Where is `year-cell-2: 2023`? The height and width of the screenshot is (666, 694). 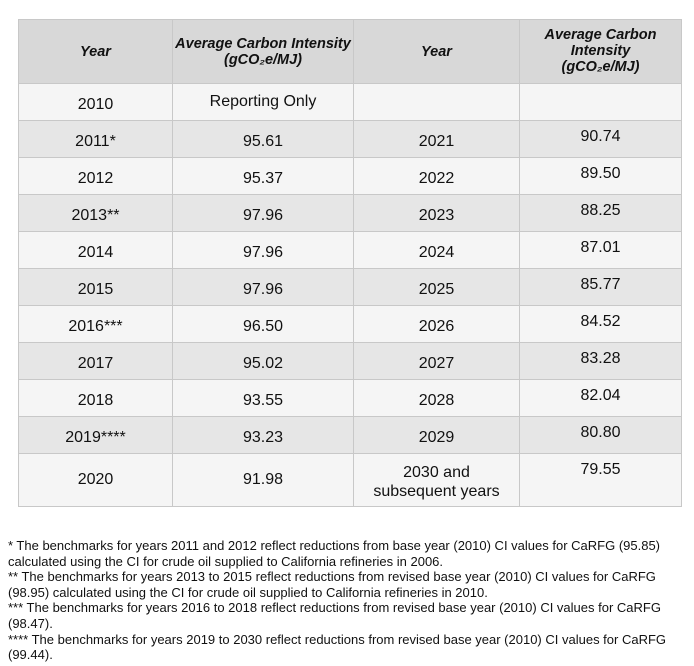 year-cell-2: 2023 is located at coordinates (436, 213).